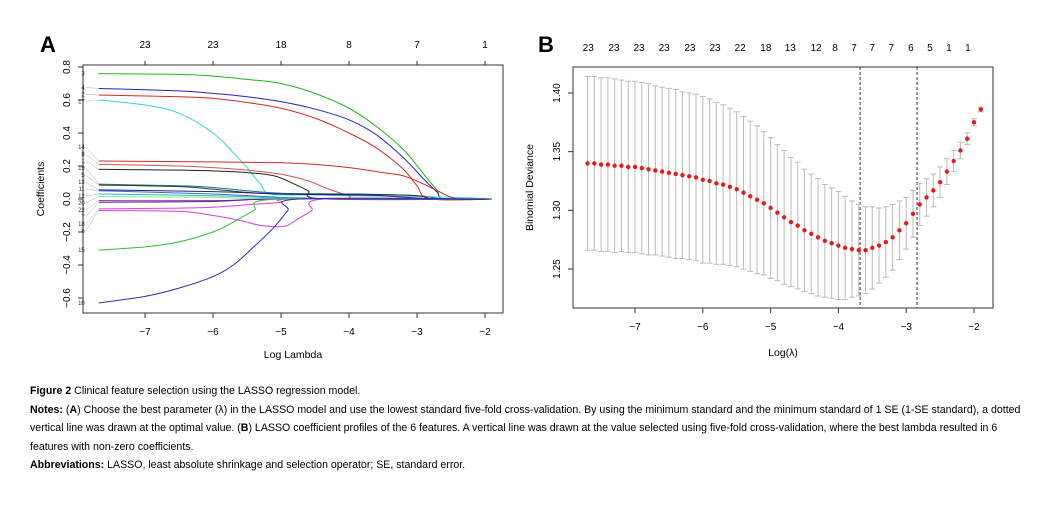  Describe the element at coordinates (67, 232) in the screenshot. I see `y-tick-label: −0.2` at that location.